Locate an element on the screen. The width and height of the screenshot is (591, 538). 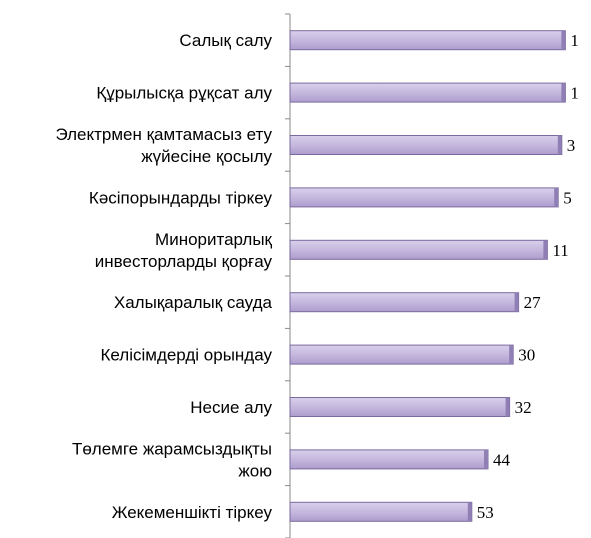
category-label: Несие алу is located at coordinates (231, 407).